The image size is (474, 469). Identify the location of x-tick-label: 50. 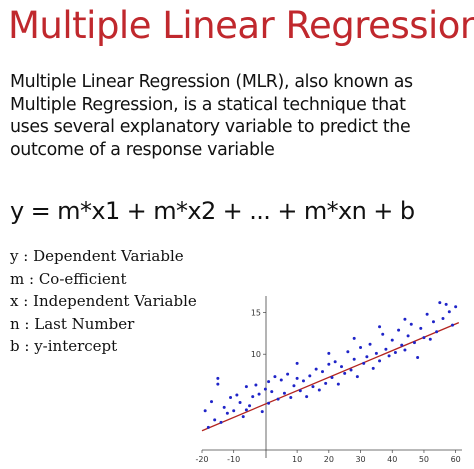
(424, 459).